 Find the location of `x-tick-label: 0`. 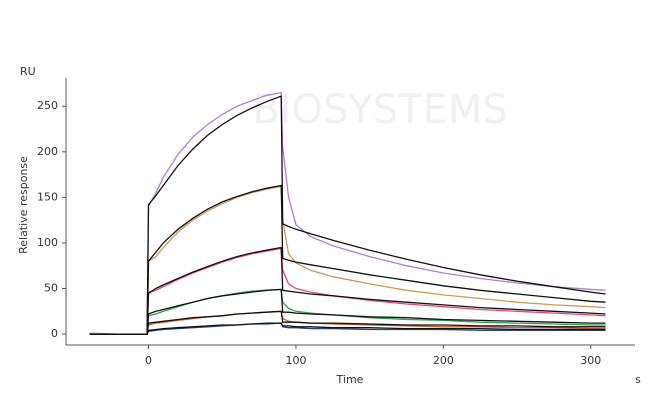

x-tick-label: 0 is located at coordinates (148, 360).